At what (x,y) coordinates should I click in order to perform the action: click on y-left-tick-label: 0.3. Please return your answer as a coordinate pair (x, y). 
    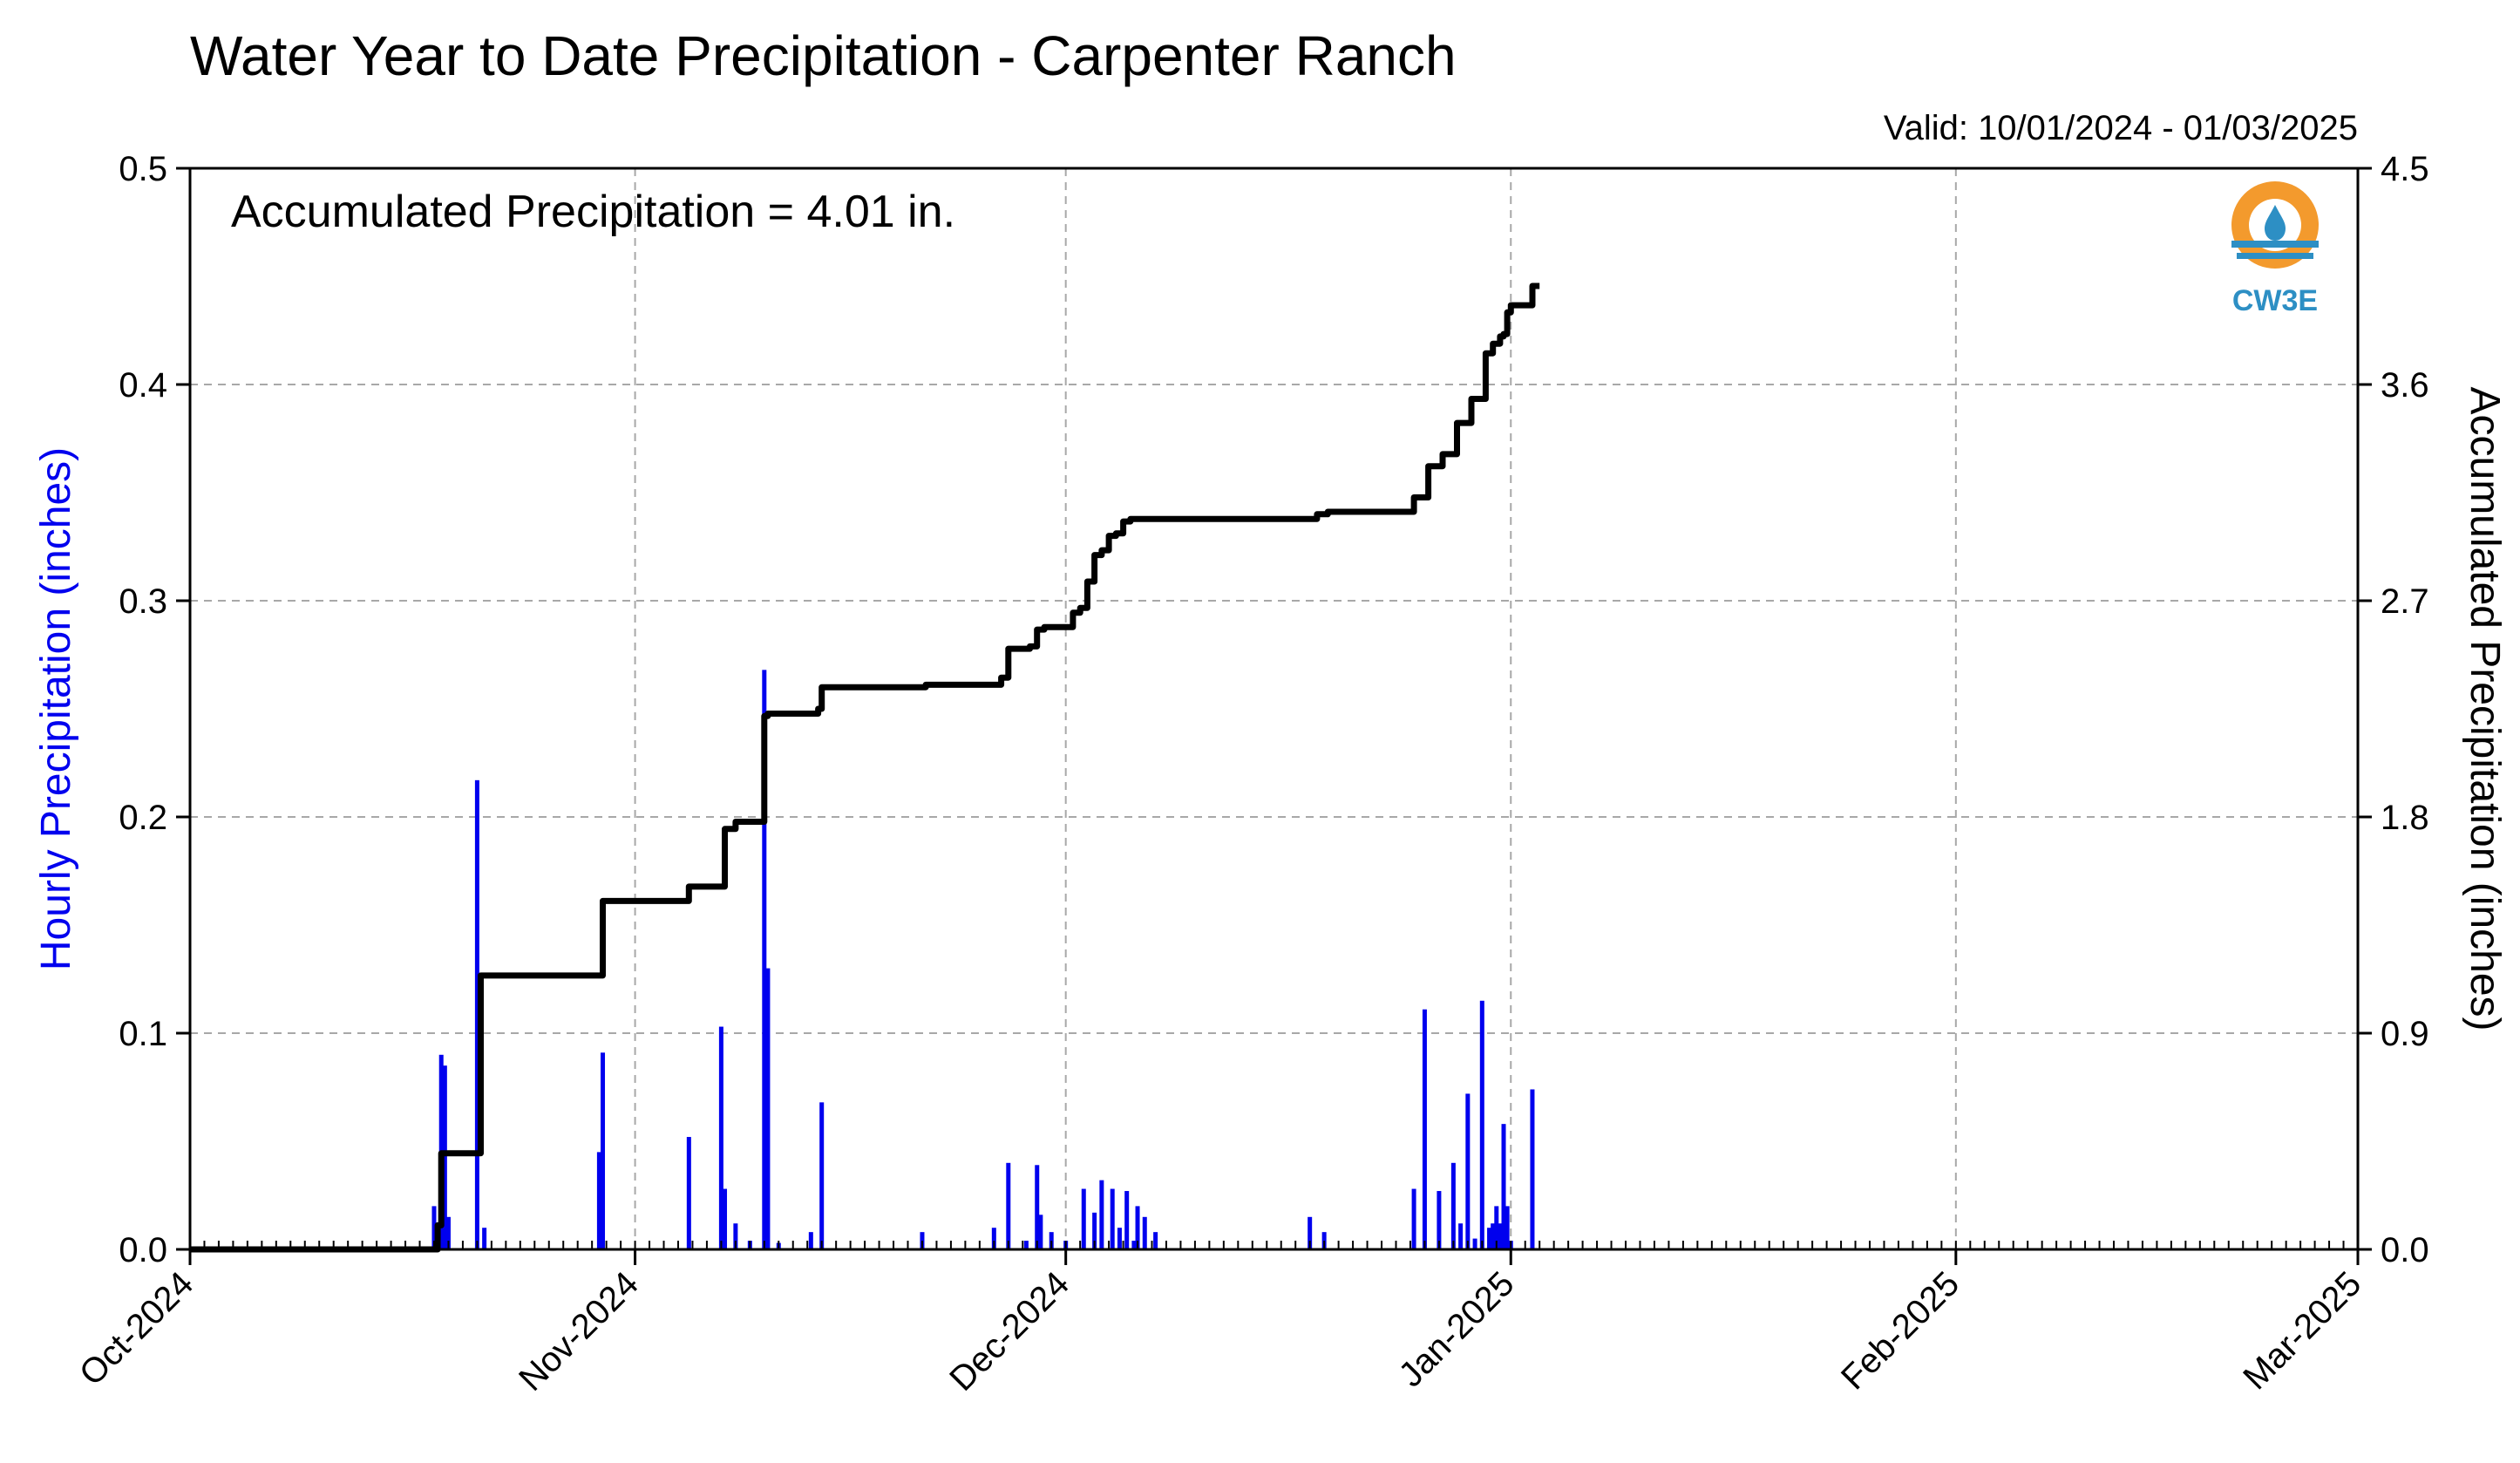
    Looking at the image, I should click on (143, 601).